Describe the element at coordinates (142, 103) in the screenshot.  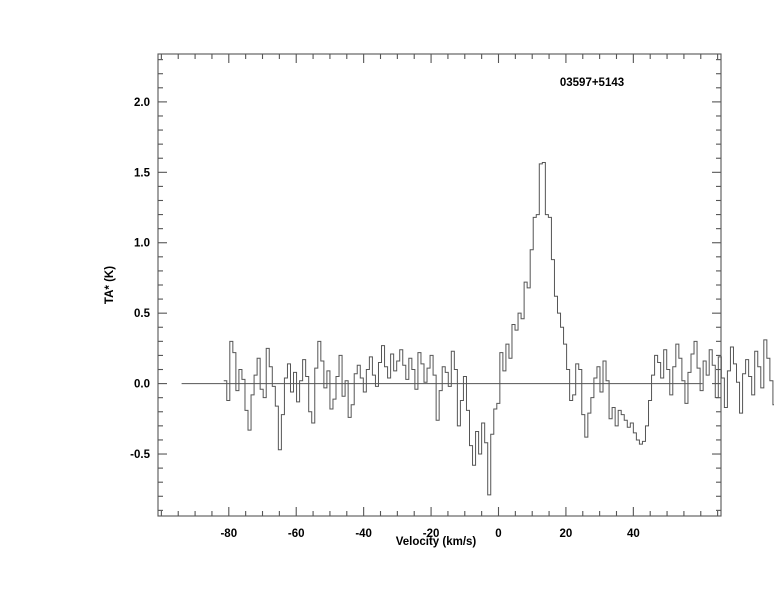
I see `y-tick-label: 2.0` at that location.